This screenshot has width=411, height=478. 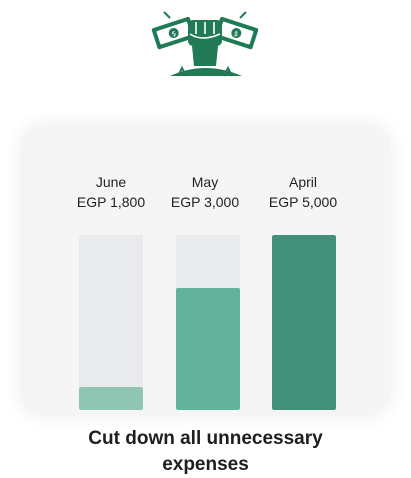 I want to click on bar-value-label: EGP 3,000, so click(x=205, y=202).